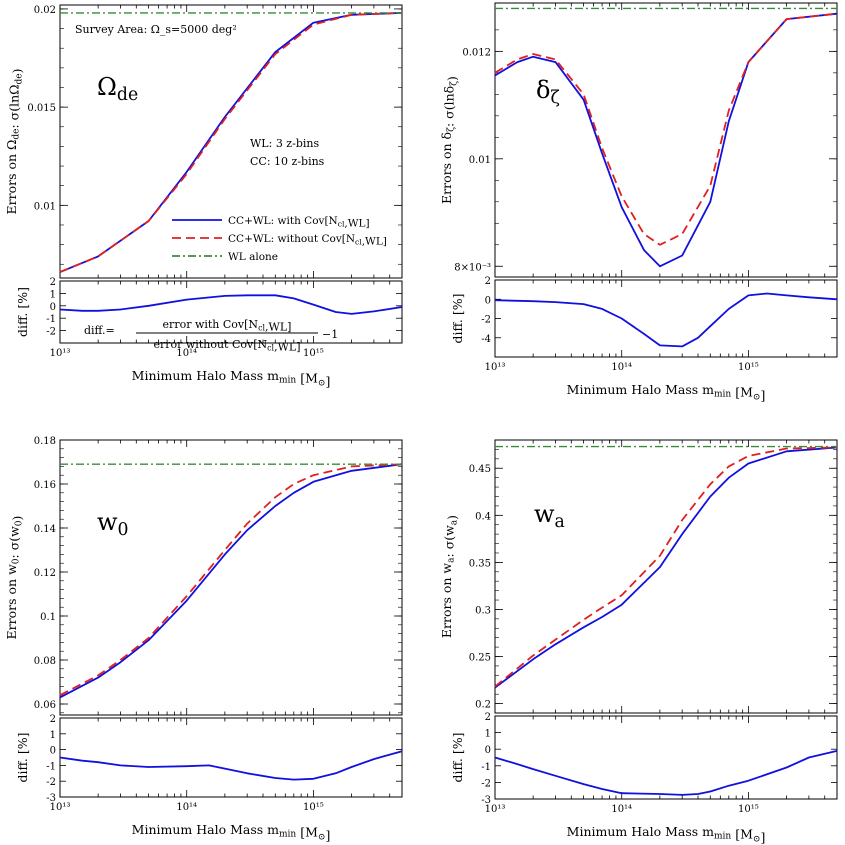  What do you see at coordinates (476, 52) in the screenshot?
I see `y-tick-label: 0.012` at bounding box center [476, 52].